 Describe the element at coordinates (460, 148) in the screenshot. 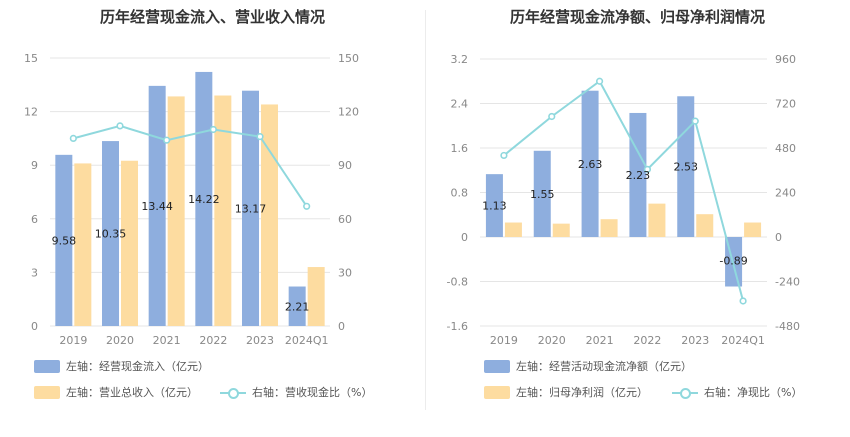

I see `y-left-tick-label: 1.6` at that location.